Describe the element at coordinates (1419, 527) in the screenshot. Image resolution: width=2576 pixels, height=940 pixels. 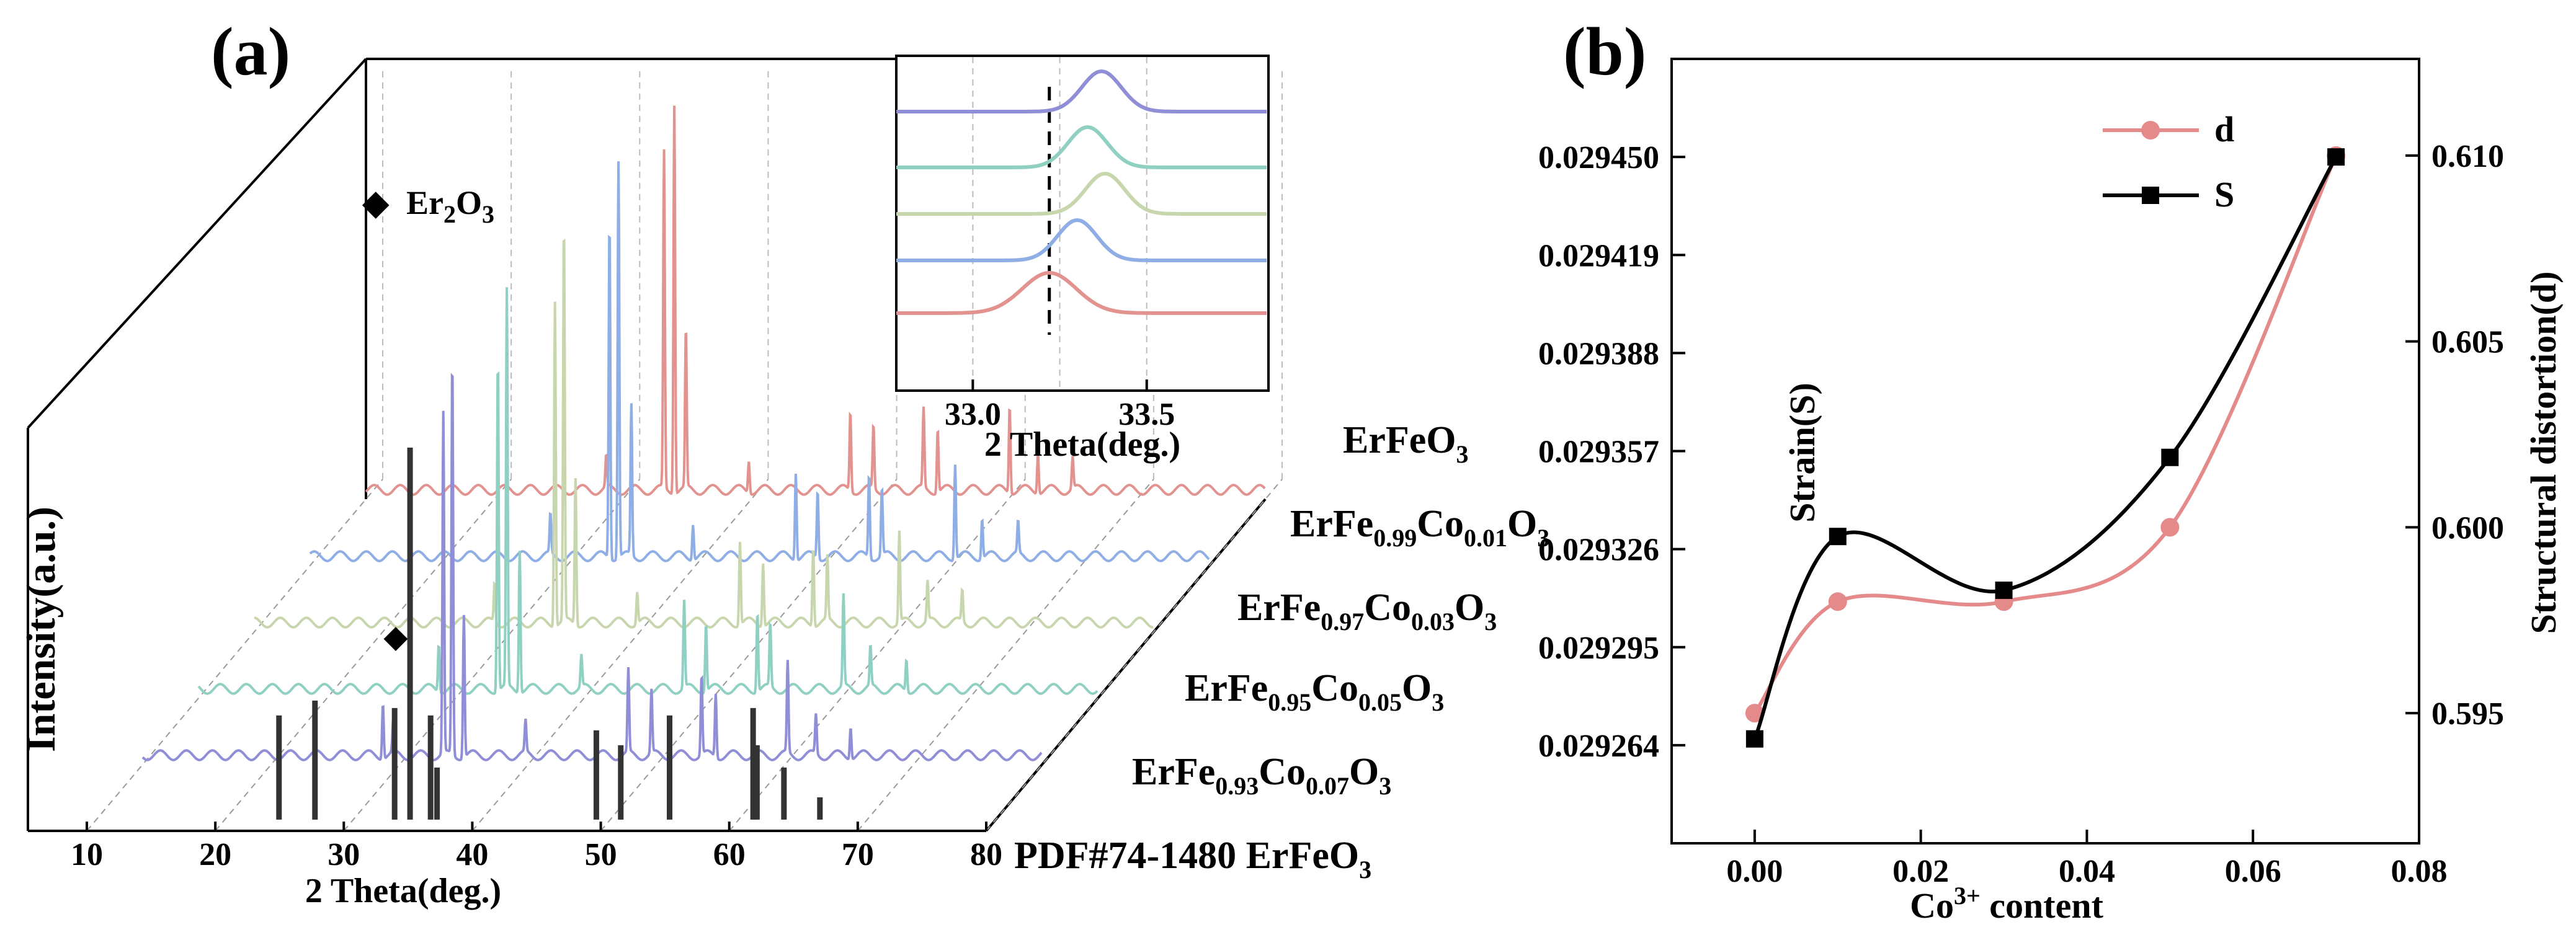
I see `series-label-2: ErFe0.99Co0.01O3` at that location.